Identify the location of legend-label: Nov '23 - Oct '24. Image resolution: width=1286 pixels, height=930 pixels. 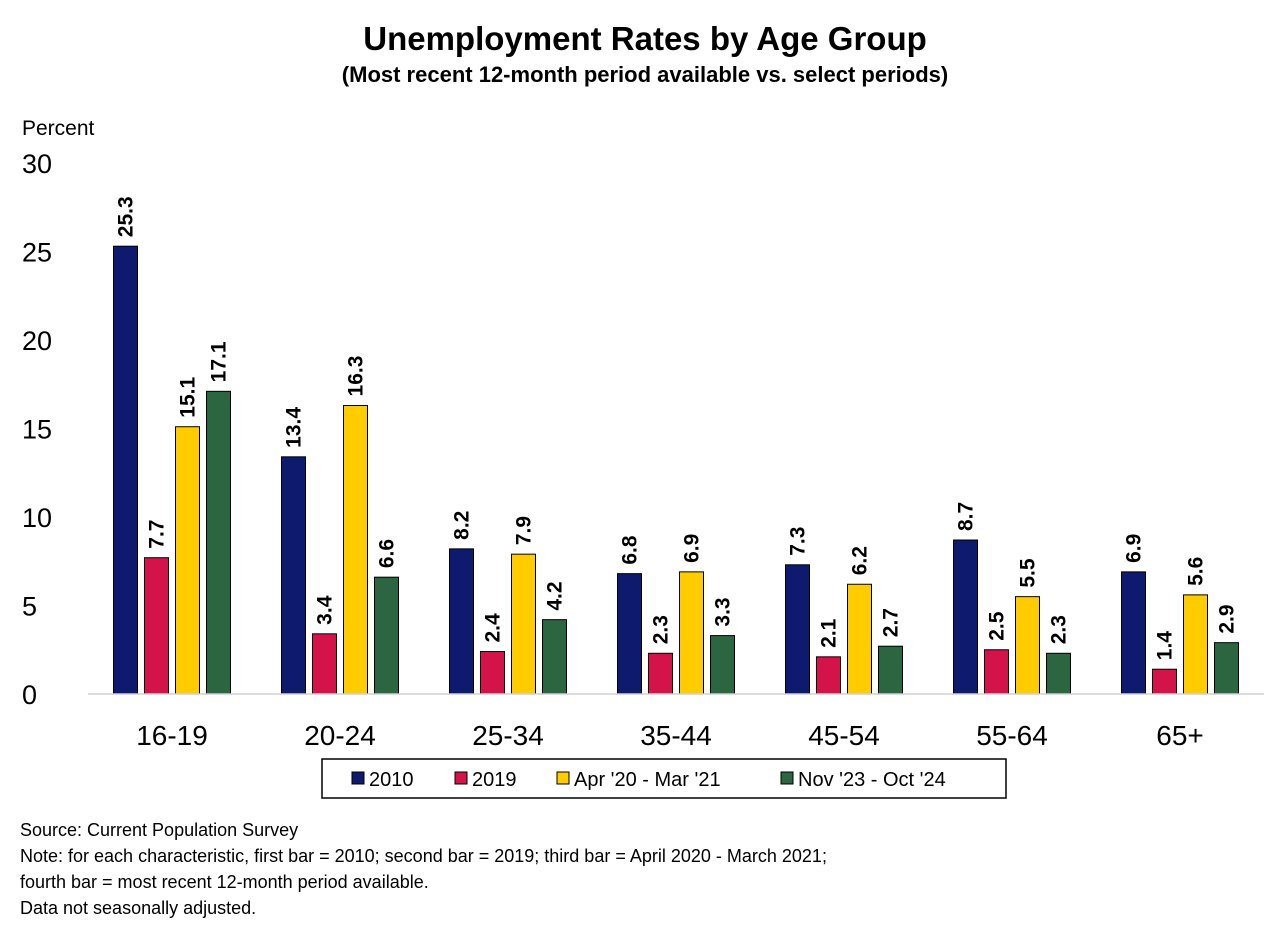
(872, 780).